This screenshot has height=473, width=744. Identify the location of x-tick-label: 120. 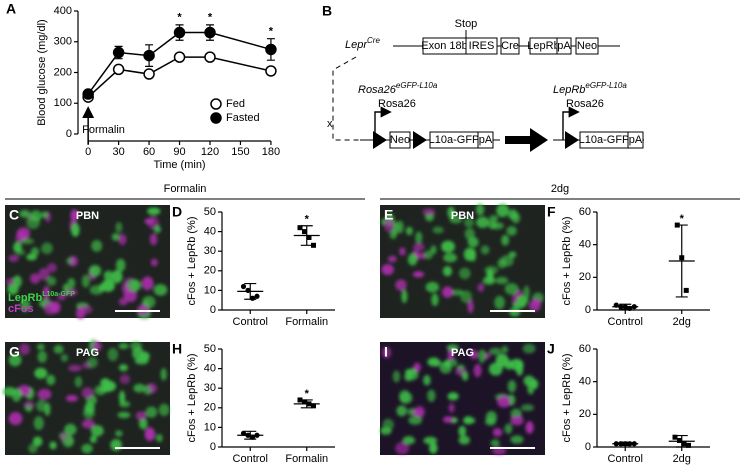
(210, 152).